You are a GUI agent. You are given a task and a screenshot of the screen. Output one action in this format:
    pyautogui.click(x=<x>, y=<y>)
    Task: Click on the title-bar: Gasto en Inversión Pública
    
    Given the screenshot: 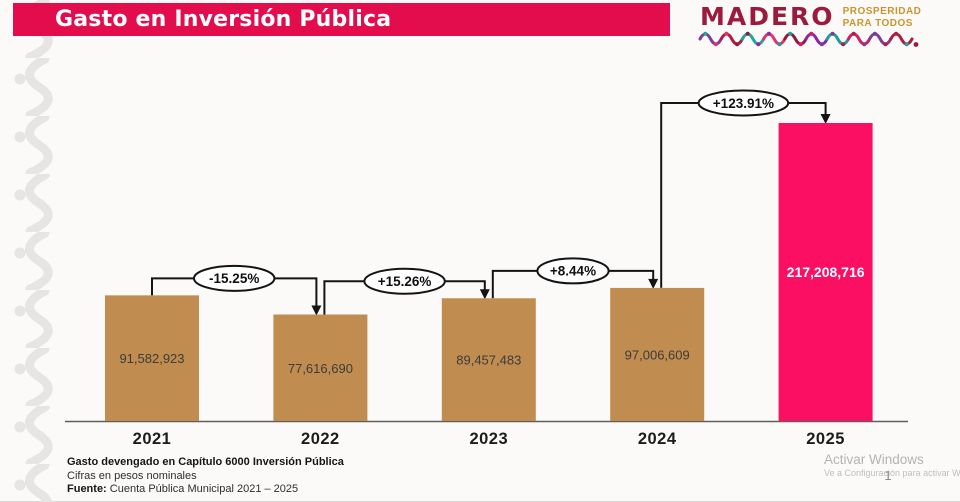 What is the action you would take?
    pyautogui.click(x=341, y=19)
    